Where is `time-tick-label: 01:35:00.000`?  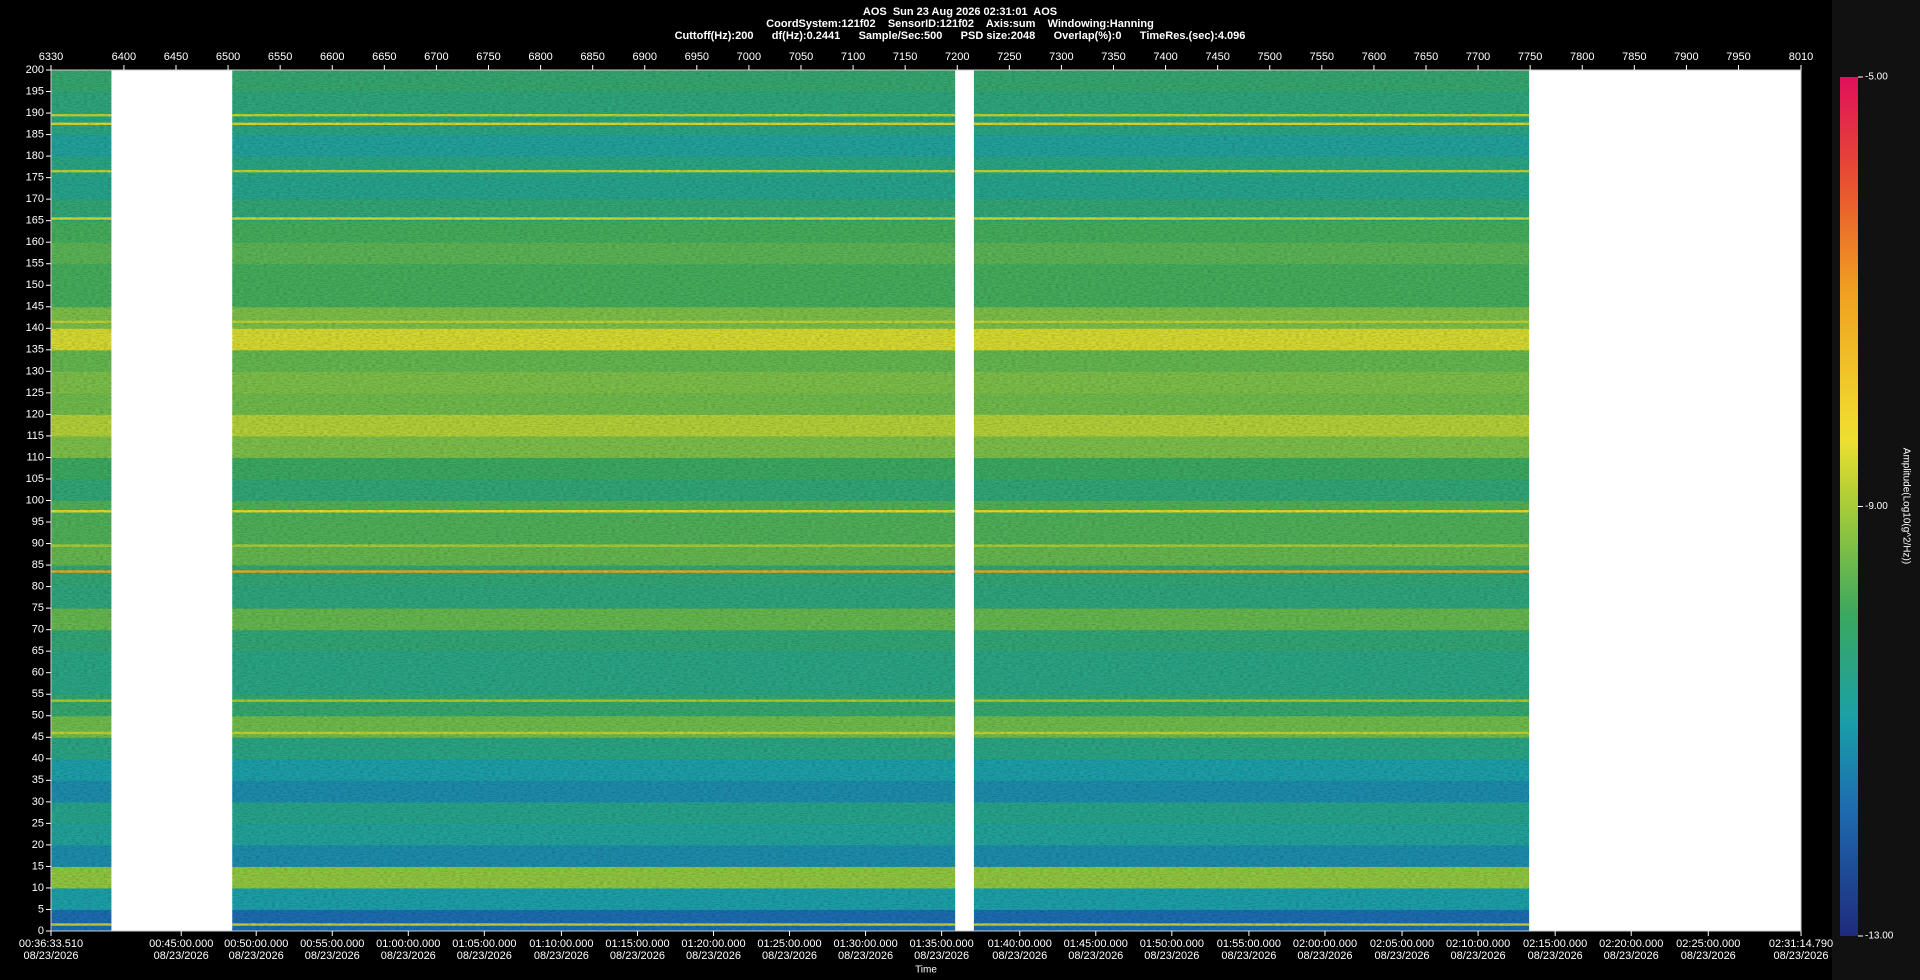
time-tick-label: 01:35:00.000 is located at coordinates (942, 944).